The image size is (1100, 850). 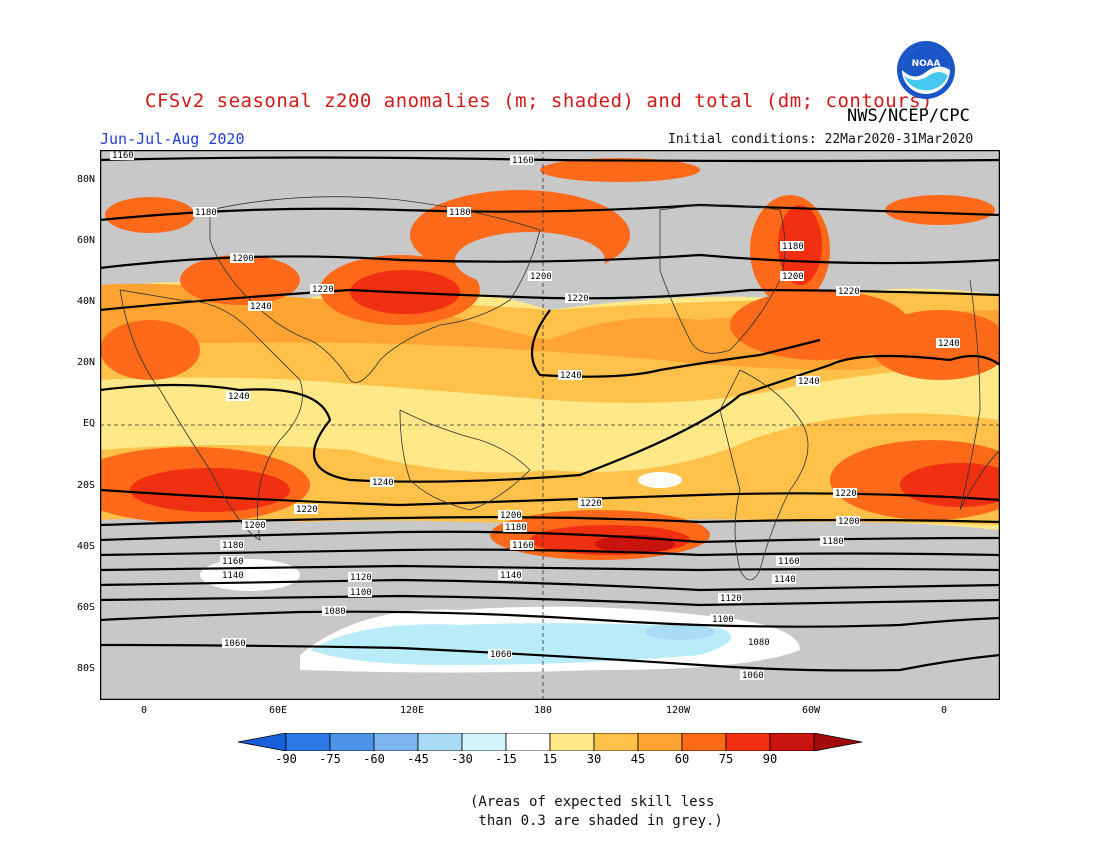 What do you see at coordinates (85, 301) in the screenshot?
I see `lat-label: 40N` at bounding box center [85, 301].